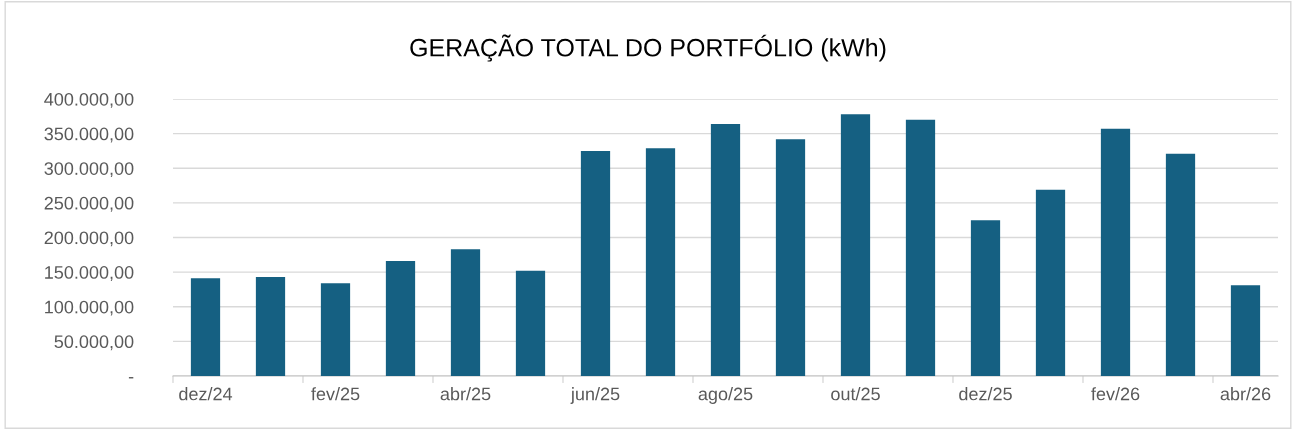  I want to click on x-tick-label: fev/25, so click(335, 394).